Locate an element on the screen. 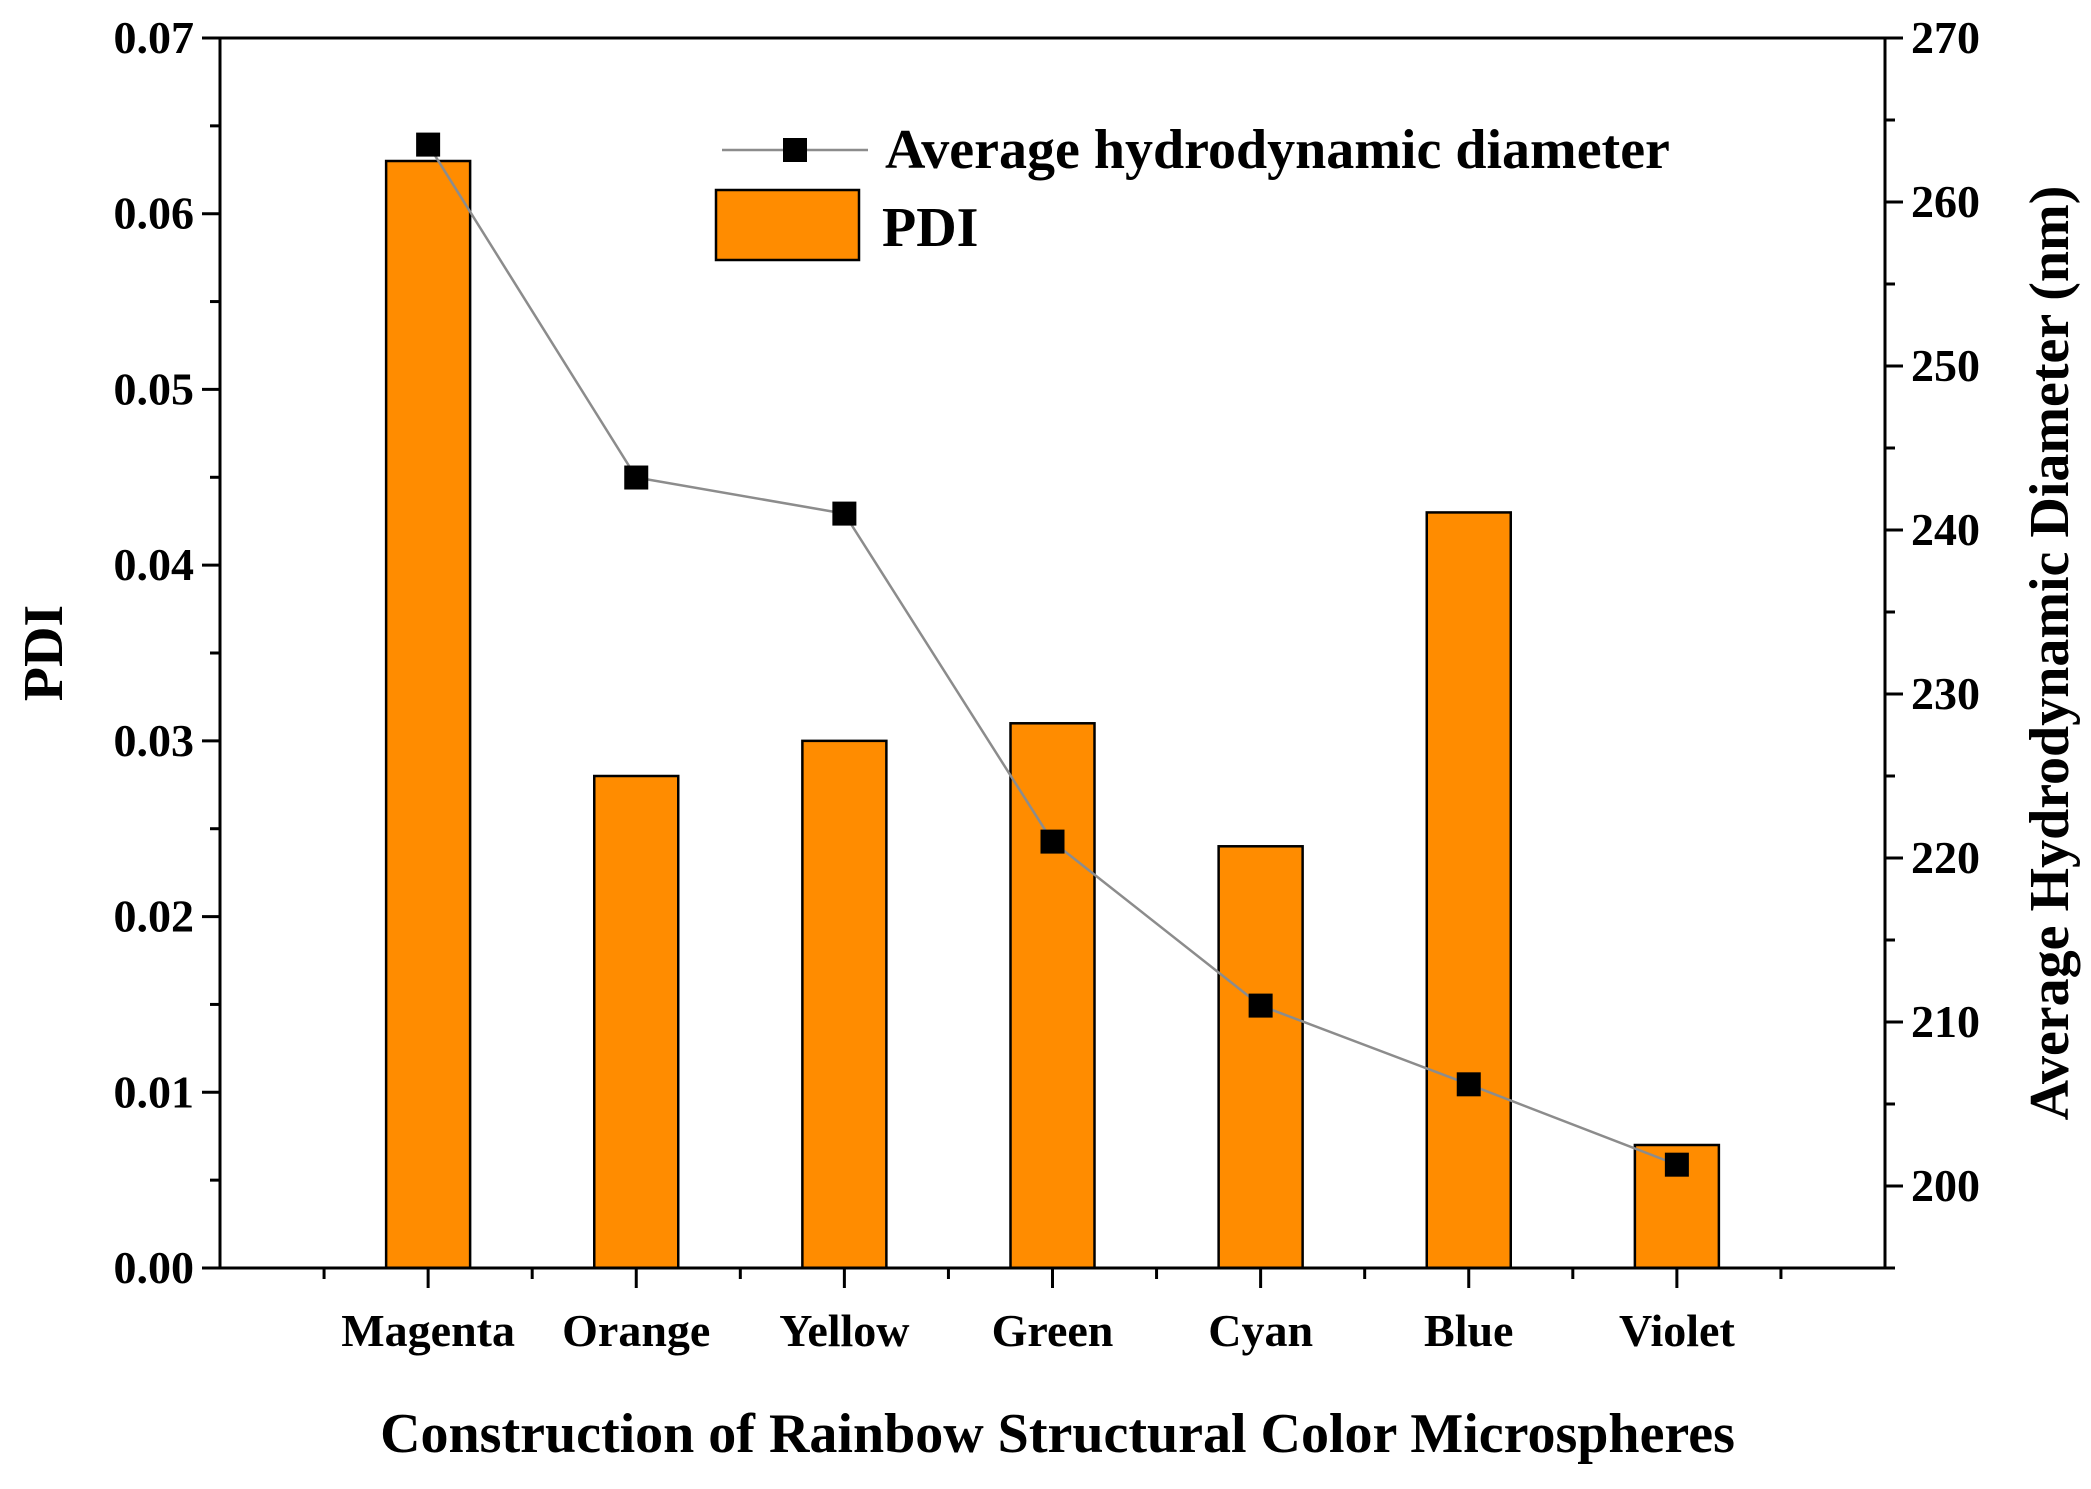  y2-axis-title: Average Hydrodynamic Diameter (nm) is located at coordinates (2050, 653).